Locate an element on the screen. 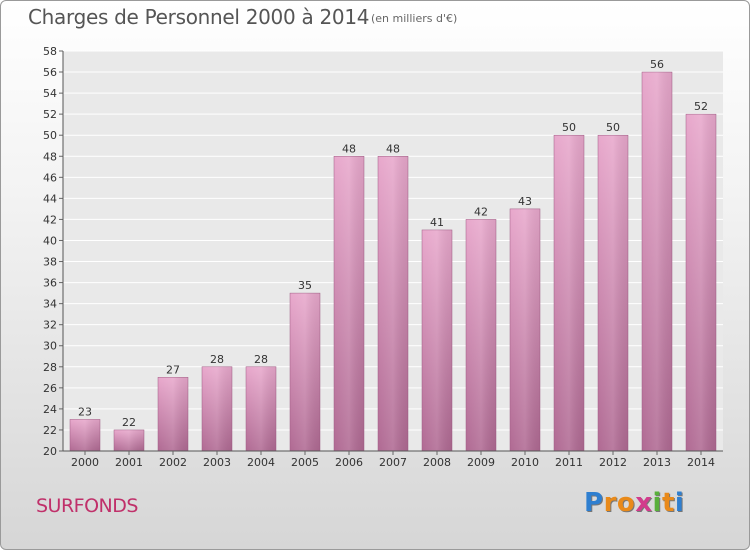 The height and width of the screenshot is (550, 750). logo-letter: r is located at coordinates (610, 503).